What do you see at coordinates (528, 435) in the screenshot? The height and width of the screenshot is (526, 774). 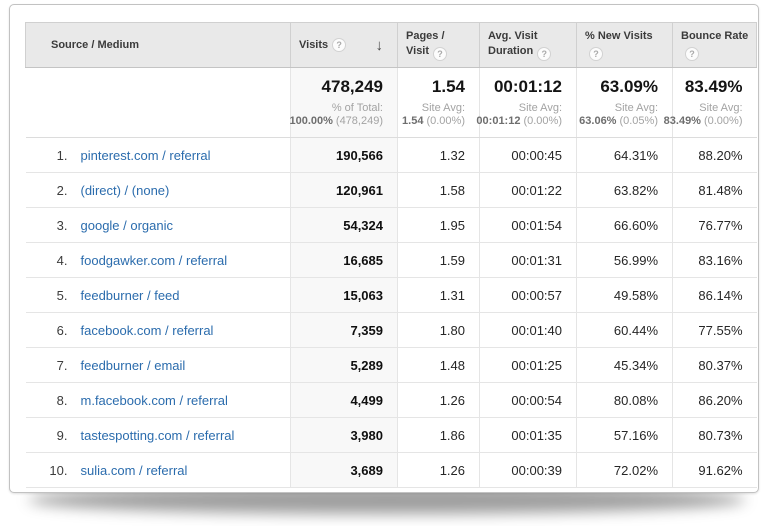 I see `avg-visit-duration-value: 00:01:35` at bounding box center [528, 435].